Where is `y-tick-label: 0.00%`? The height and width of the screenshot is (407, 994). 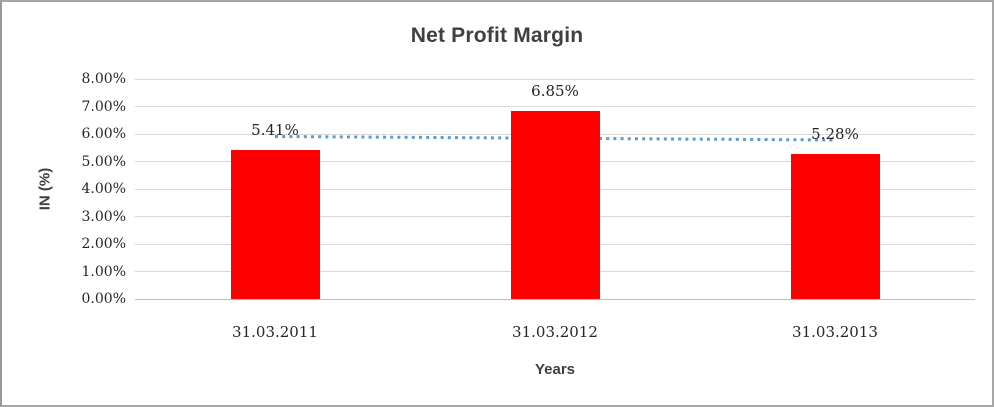 y-tick-label: 0.00% is located at coordinates (103, 299).